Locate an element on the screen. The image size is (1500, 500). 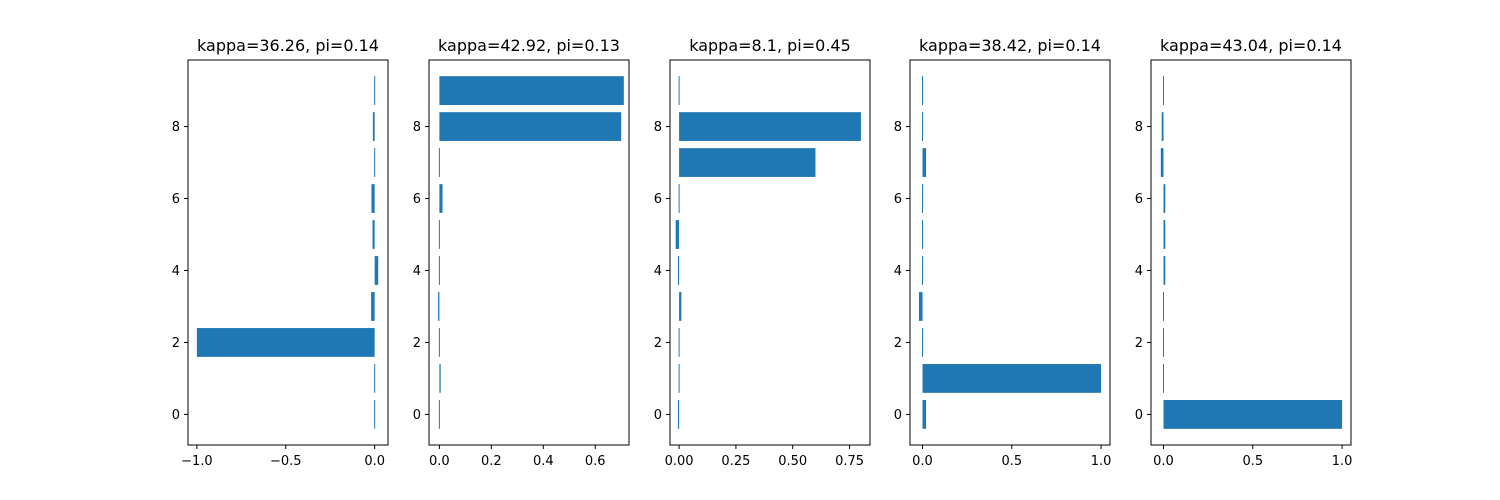
x-tick-label: −1.0 is located at coordinates (197, 461).